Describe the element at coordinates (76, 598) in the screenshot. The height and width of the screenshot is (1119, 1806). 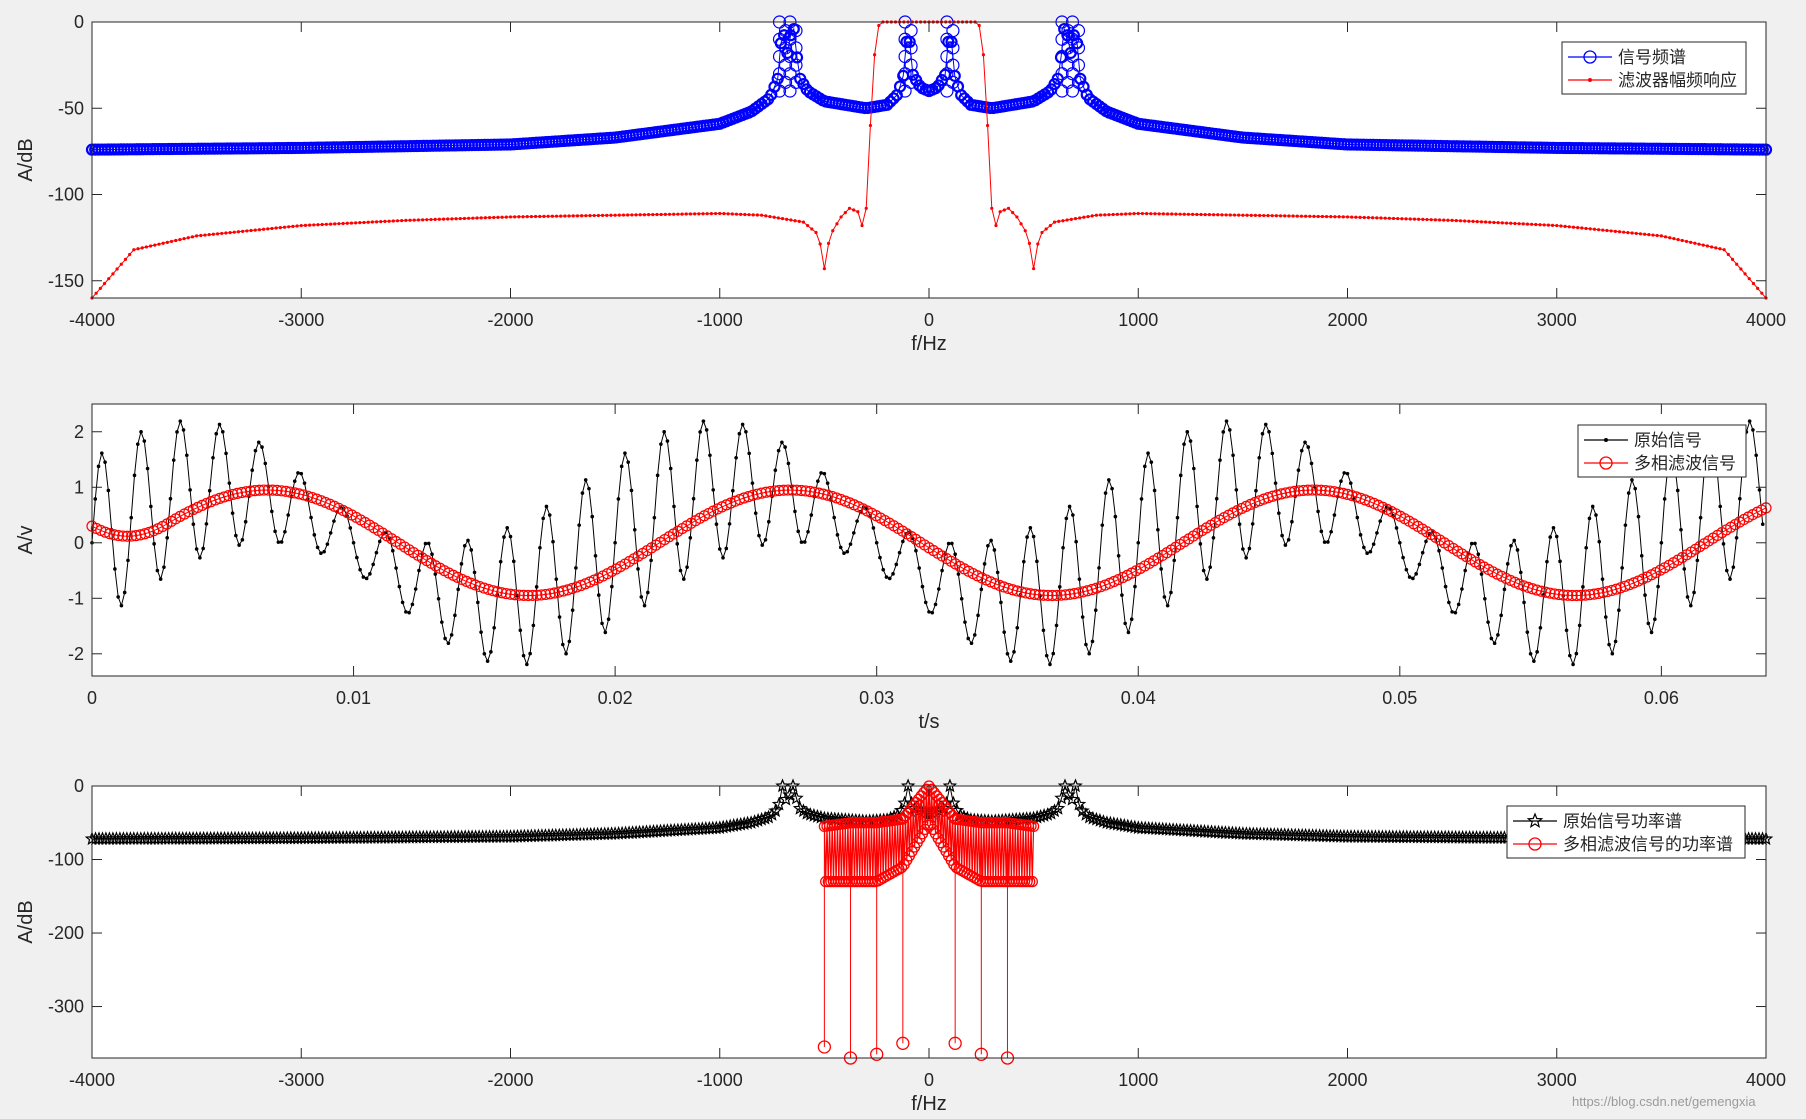
I see `y-tick-label: -1` at that location.